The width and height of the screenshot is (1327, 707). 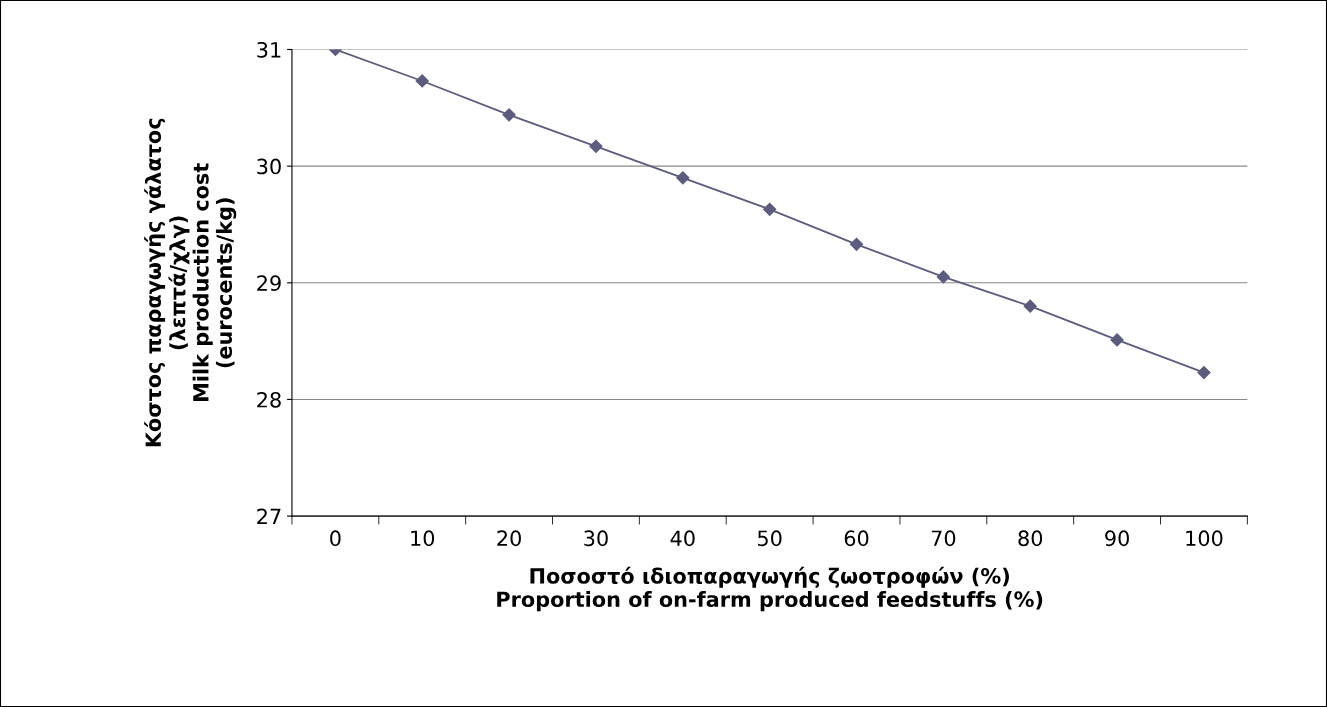 I want to click on x-tick-label: 0, so click(x=335, y=538).